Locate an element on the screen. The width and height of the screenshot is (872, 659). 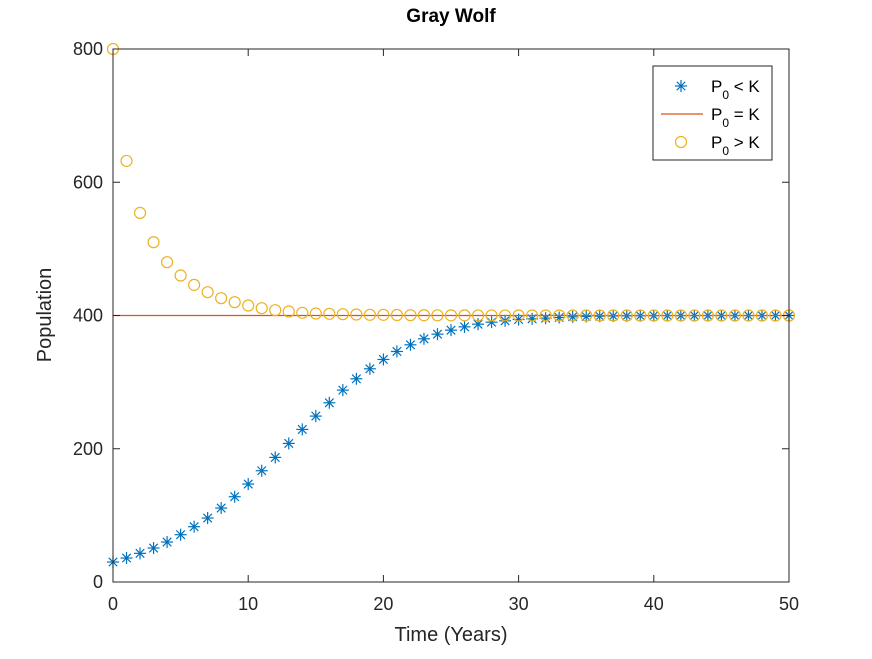
legend-label: P0 > K is located at coordinates (735, 145).